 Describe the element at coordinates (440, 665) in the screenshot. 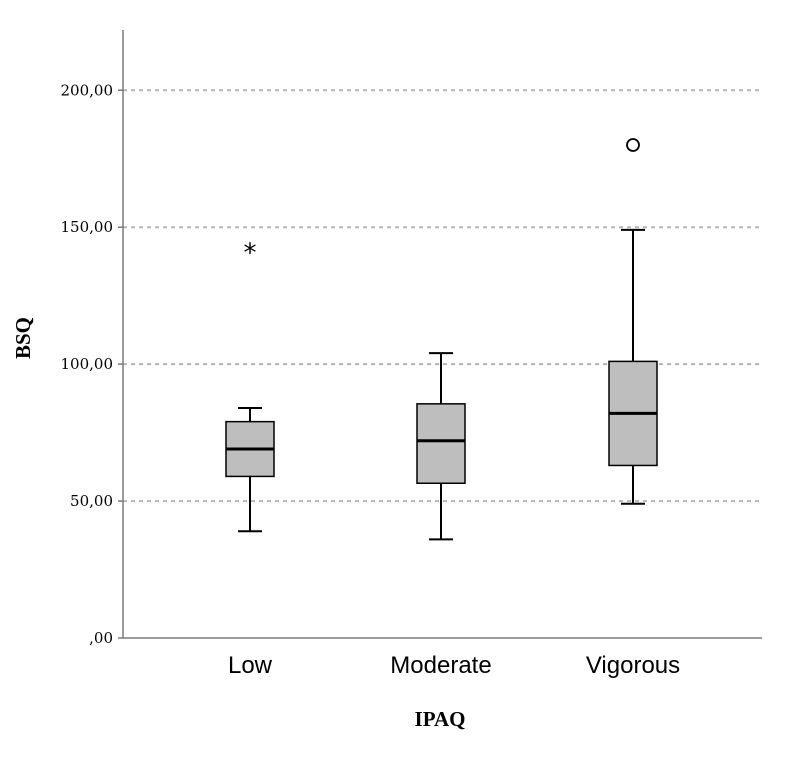

I see `x-tick-label: Moderate` at that location.